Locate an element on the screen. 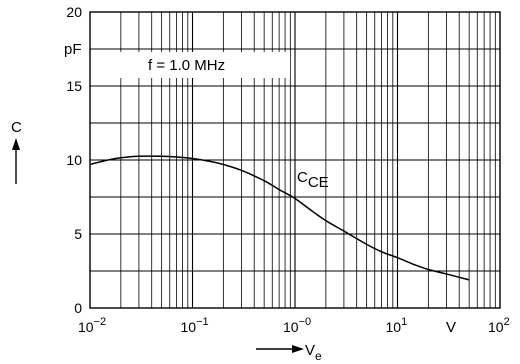  x-tick-label: 10⁻² is located at coordinates (92, 325).